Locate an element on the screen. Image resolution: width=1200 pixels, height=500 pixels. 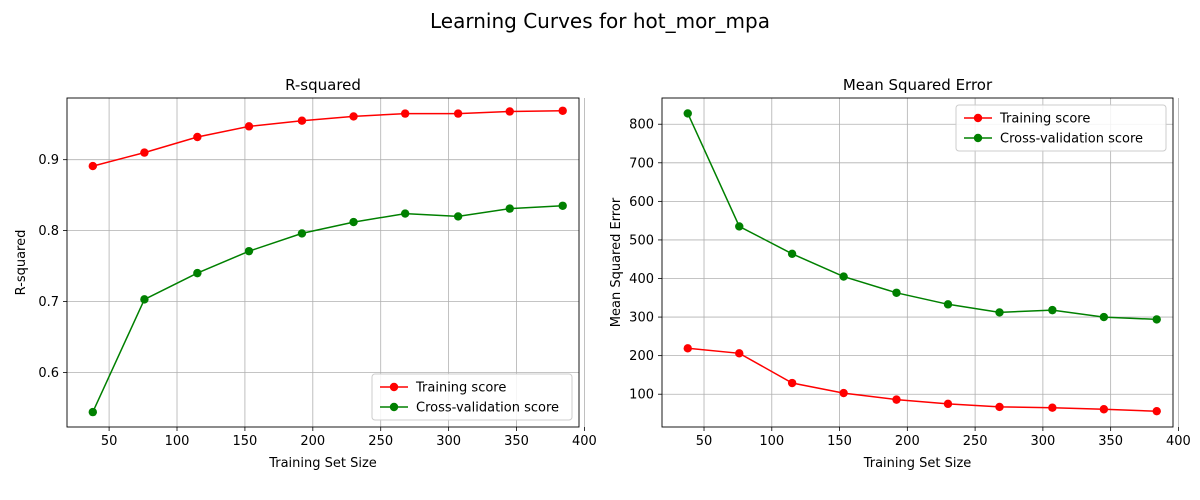
mse-ytick-label: 800 is located at coordinates (641, 125).